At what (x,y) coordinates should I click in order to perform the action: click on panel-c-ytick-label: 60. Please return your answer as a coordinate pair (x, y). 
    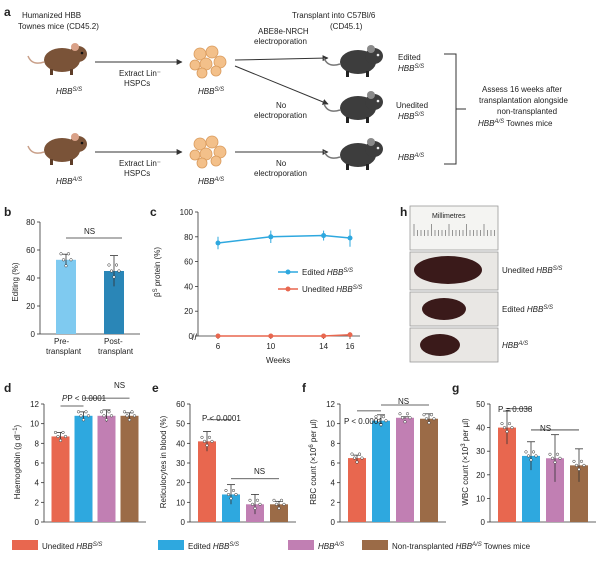
    Looking at the image, I should click on (188, 262).